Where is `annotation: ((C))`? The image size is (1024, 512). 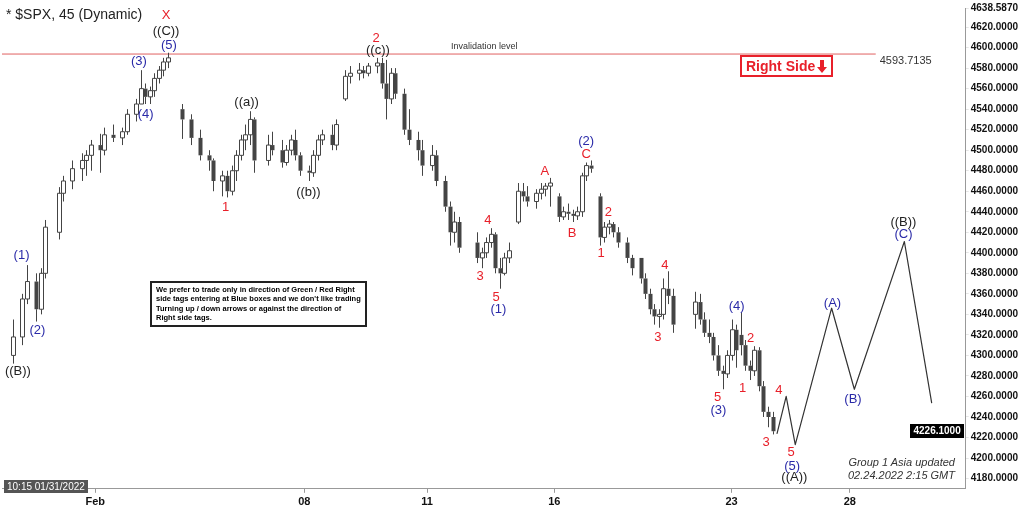 annotation: ((C)) is located at coordinates (166, 30).